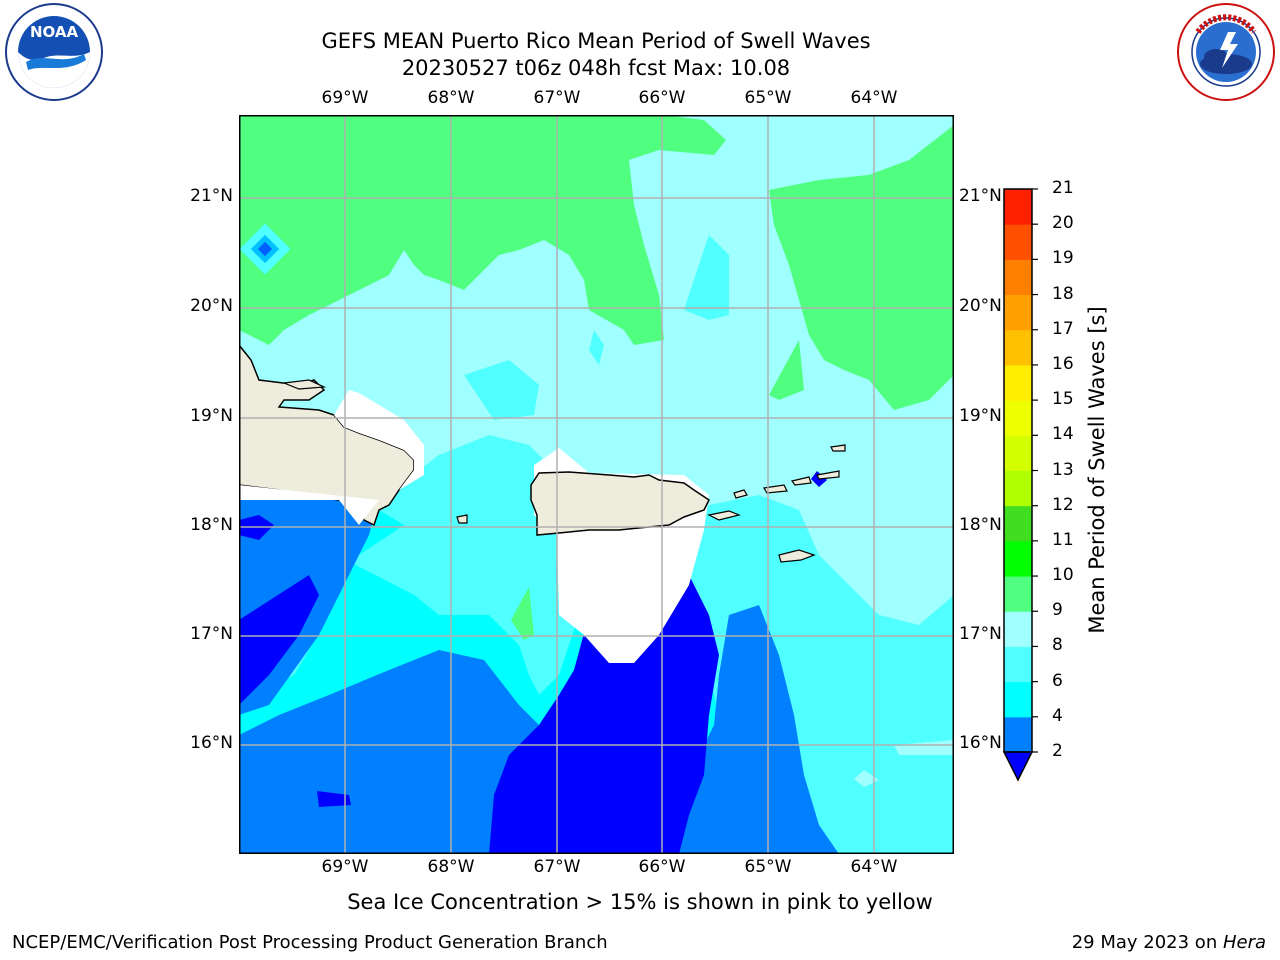 The height and width of the screenshot is (960, 1280). I want to click on lon-label-top: 68°W, so click(451, 98).